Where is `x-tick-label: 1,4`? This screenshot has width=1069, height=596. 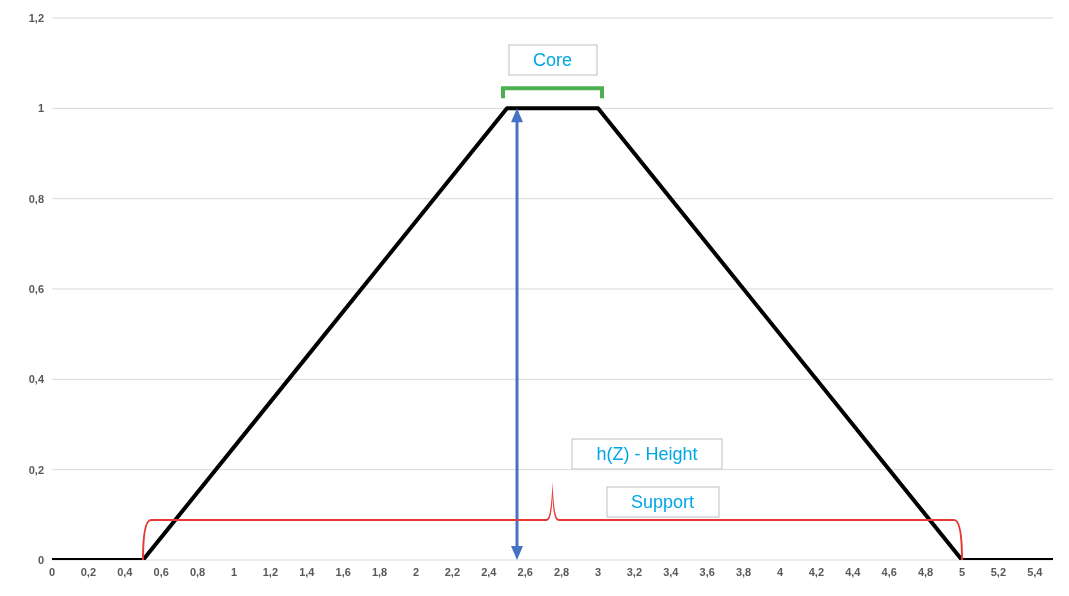 x-tick-label: 1,4 is located at coordinates (307, 571).